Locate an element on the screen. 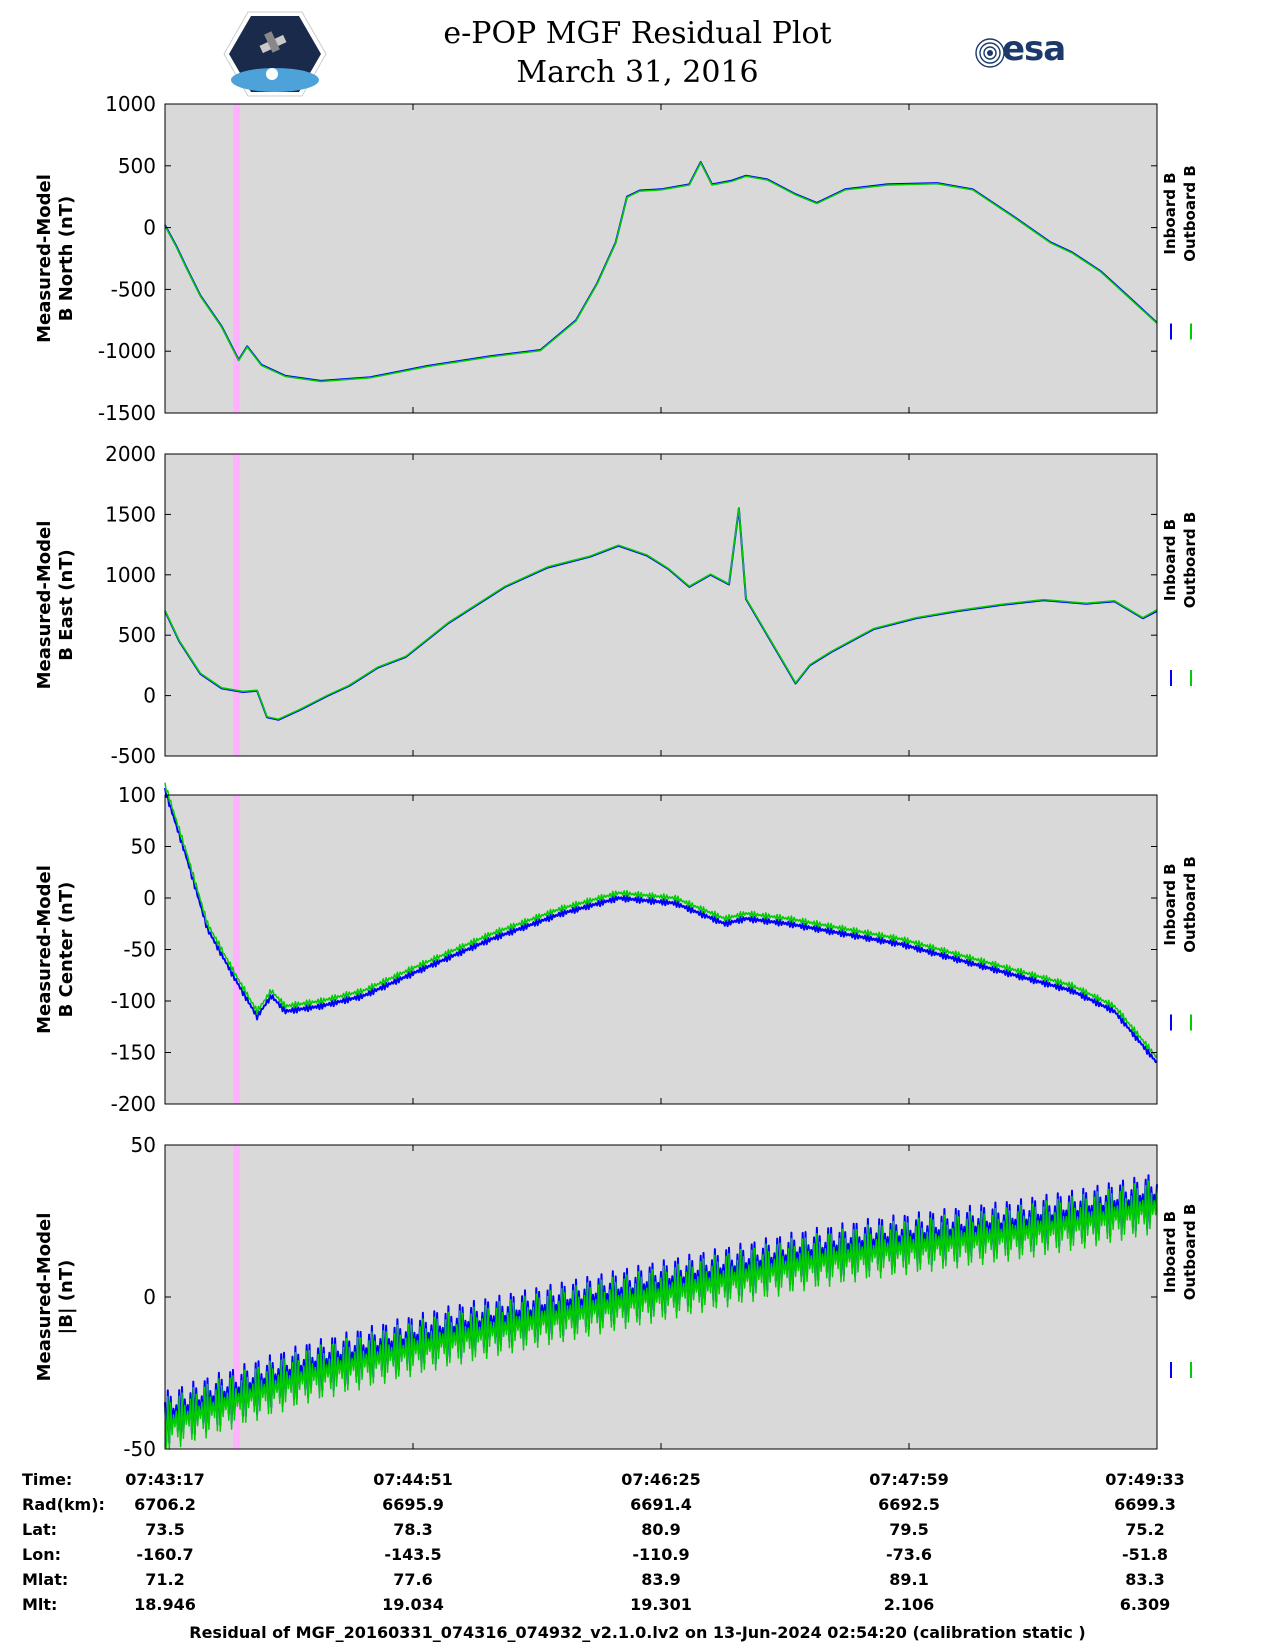 The height and width of the screenshot is (1650, 1275). y-tick-label: -1500 is located at coordinates (127, 413).